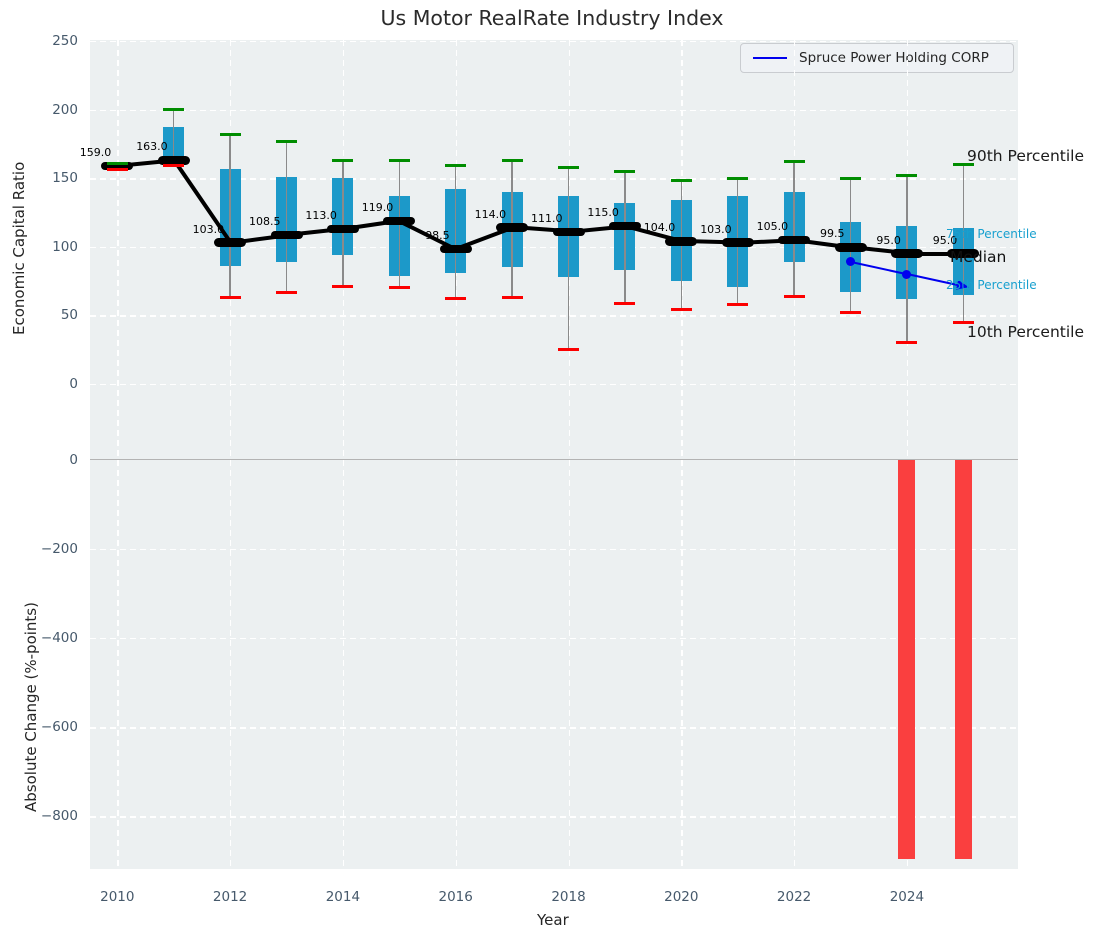  I want to click on x-tick-label: 2016, so click(455, 897).